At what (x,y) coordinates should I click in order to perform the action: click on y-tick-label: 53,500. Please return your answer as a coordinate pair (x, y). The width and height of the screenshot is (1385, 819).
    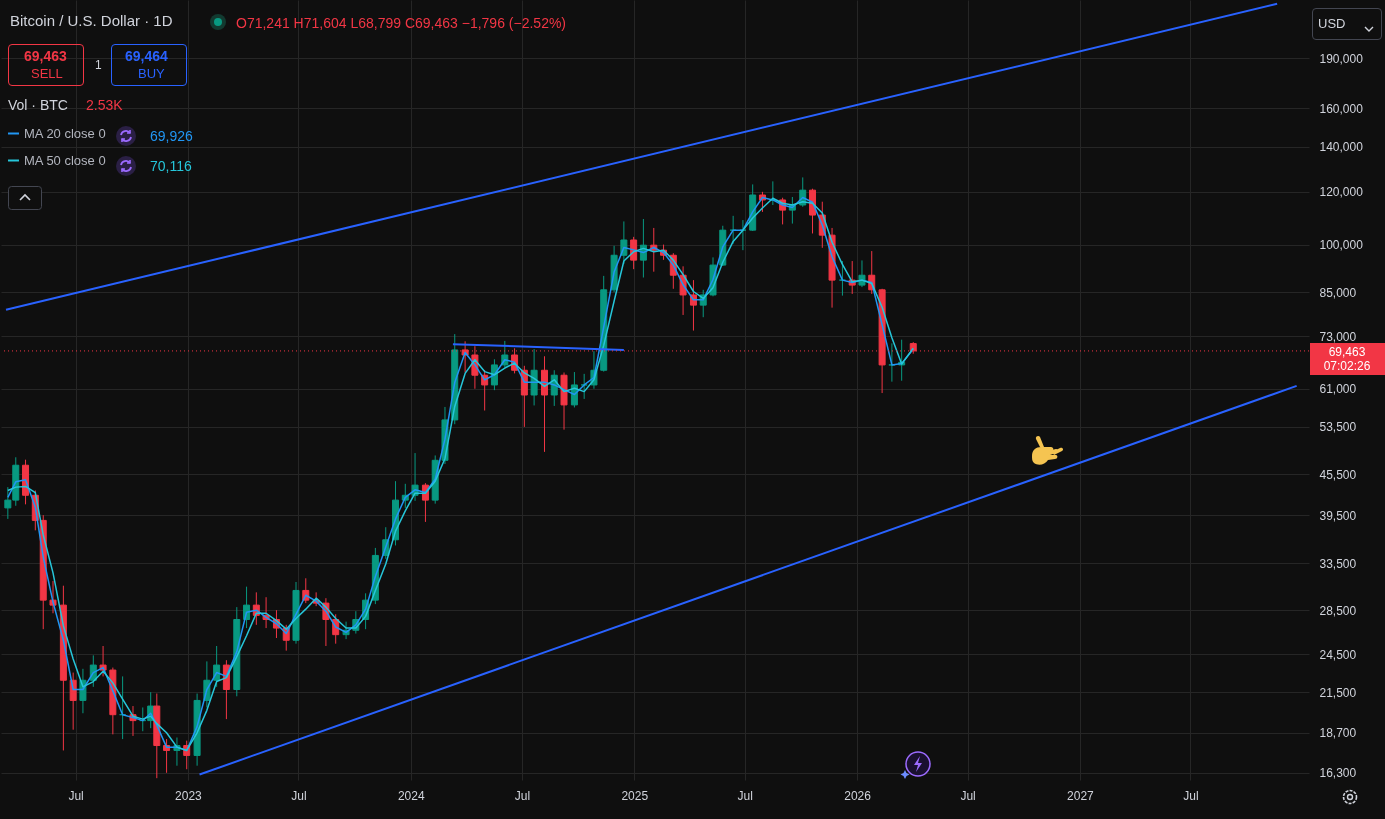
    Looking at the image, I should click on (1338, 427).